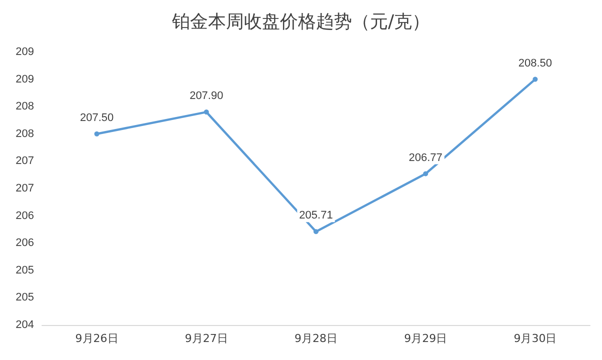 This screenshot has height=360, width=602. Describe the element at coordinates (25, 325) in the screenshot. I see `y-tick-label: 204` at that location.